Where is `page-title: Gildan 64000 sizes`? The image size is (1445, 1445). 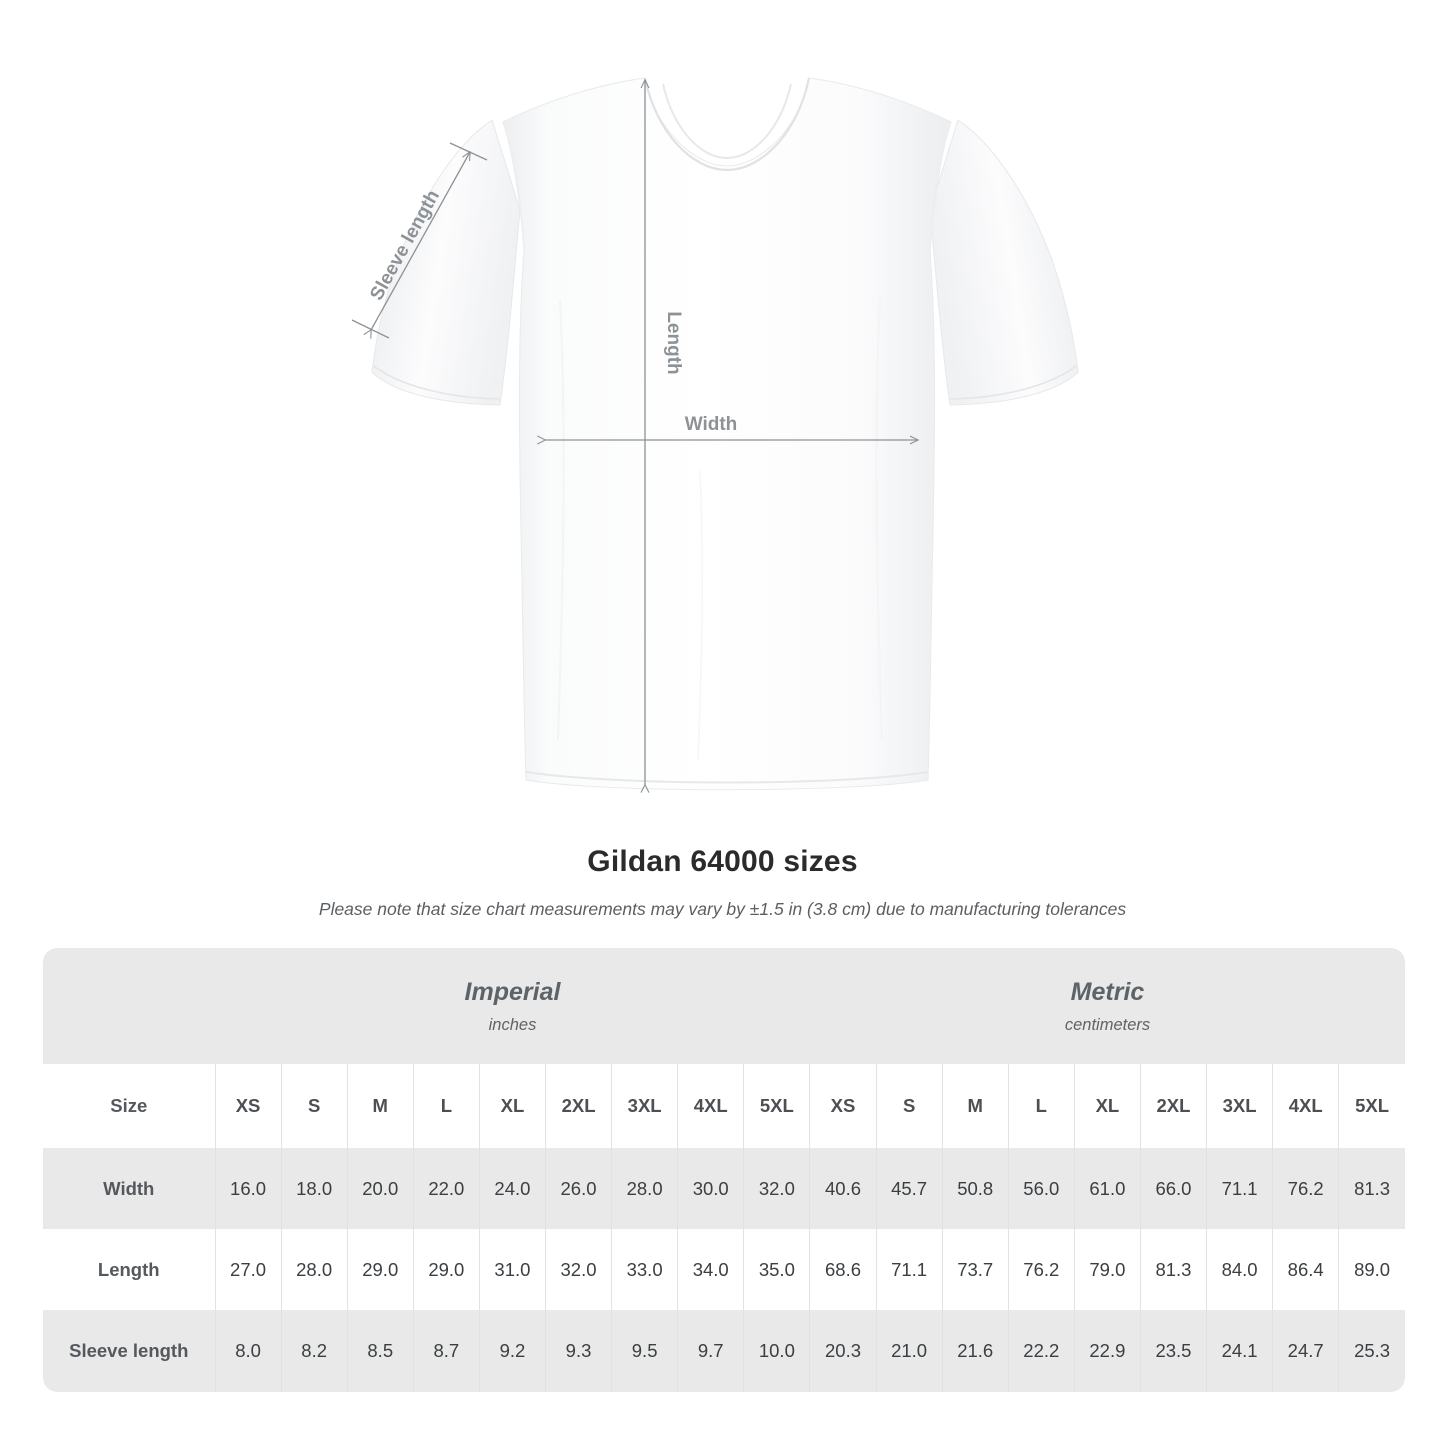
page-title: Gildan 64000 sizes is located at coordinates (722, 861).